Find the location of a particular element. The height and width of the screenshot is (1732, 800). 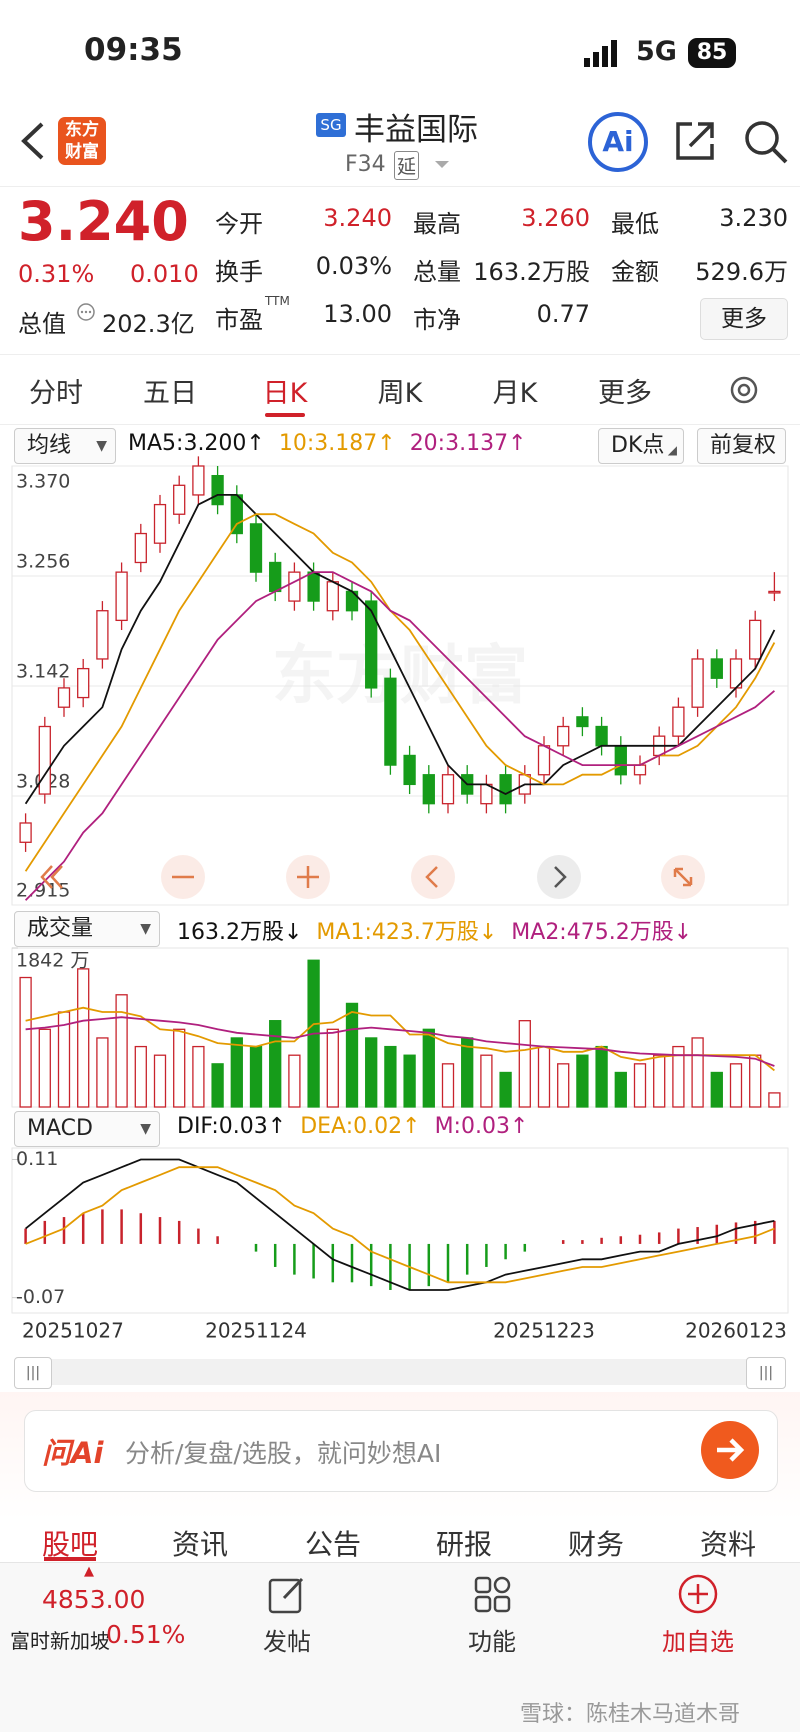

ma-selector: 均线 ▼ is located at coordinates (65, 446).